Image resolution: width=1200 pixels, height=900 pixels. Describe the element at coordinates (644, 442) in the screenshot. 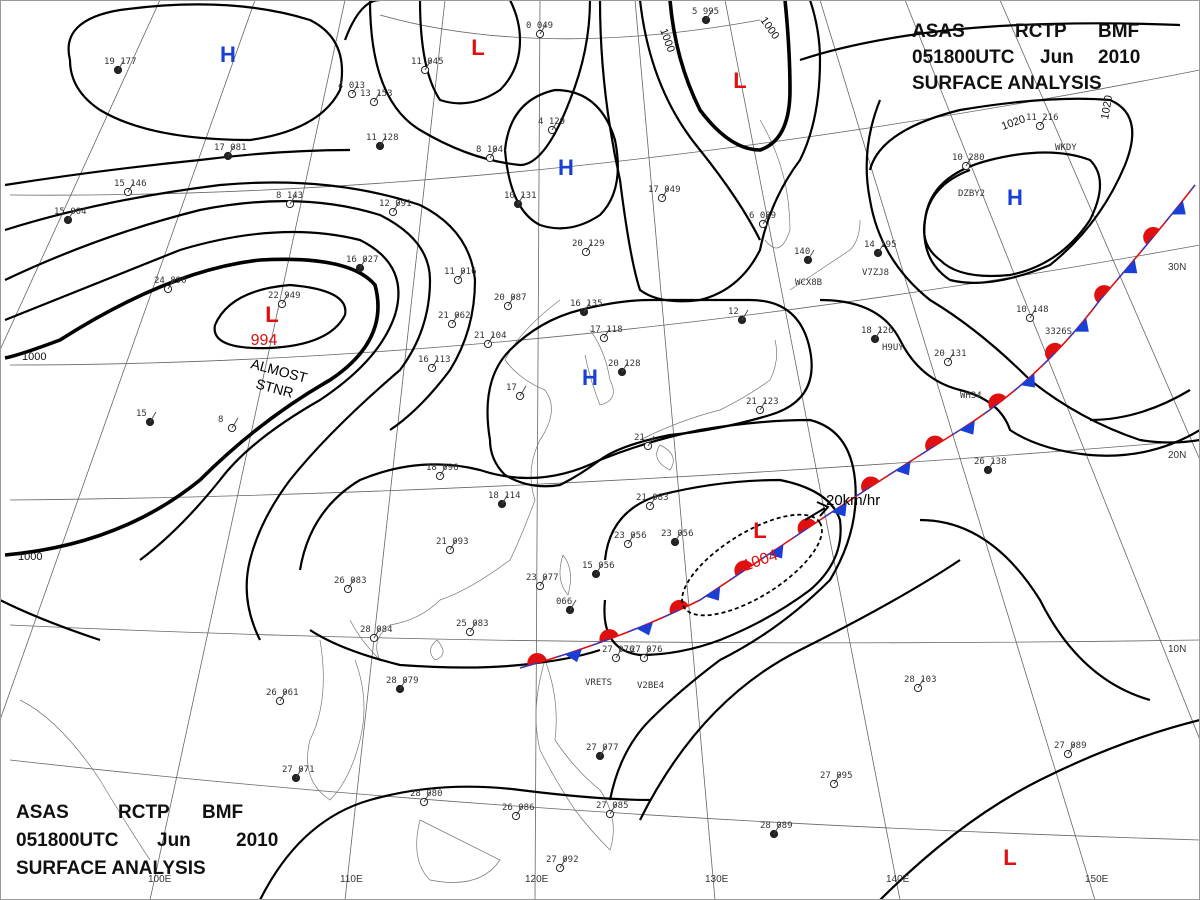

I see `station-plot: 21` at that location.